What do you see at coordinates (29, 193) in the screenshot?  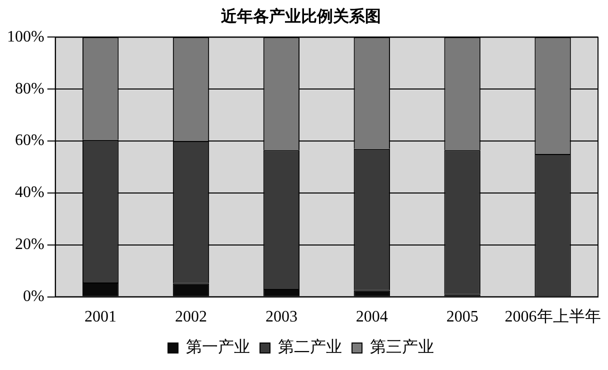 I see `y-tick-label: 40%` at bounding box center [29, 193].